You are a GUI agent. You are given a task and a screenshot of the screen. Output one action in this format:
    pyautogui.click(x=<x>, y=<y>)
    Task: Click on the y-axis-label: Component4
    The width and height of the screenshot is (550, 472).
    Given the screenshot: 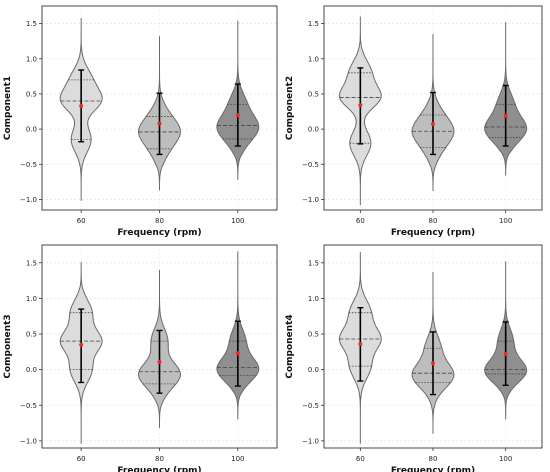 What is the action you would take?
    pyautogui.click(x=290, y=346)
    